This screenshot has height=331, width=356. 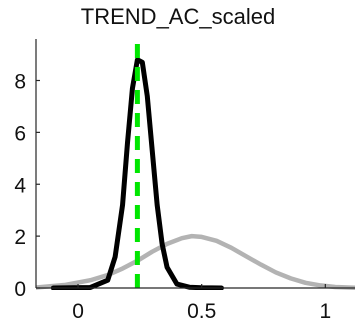 What do you see at coordinates (20, 289) in the screenshot?
I see `y-tick-label: 0` at bounding box center [20, 289].